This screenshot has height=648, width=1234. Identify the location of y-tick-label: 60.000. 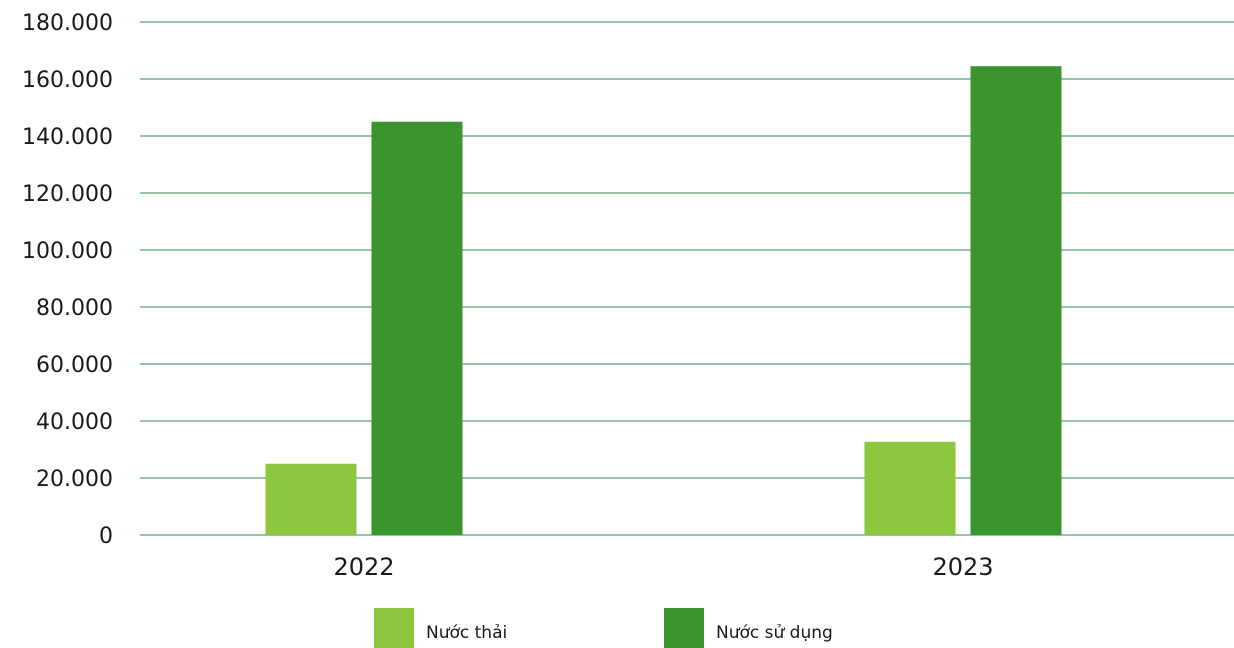
(74, 365).